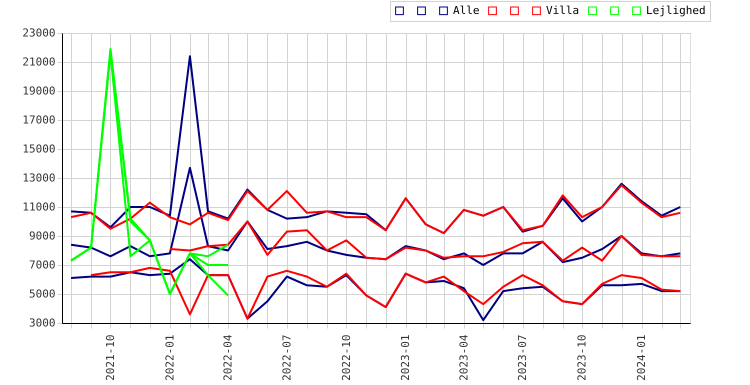 Image resolution: width=750 pixels, height=385 pixels. What do you see at coordinates (39, 178) in the screenshot?
I see `y-tick-label: 13000` at bounding box center [39, 178].